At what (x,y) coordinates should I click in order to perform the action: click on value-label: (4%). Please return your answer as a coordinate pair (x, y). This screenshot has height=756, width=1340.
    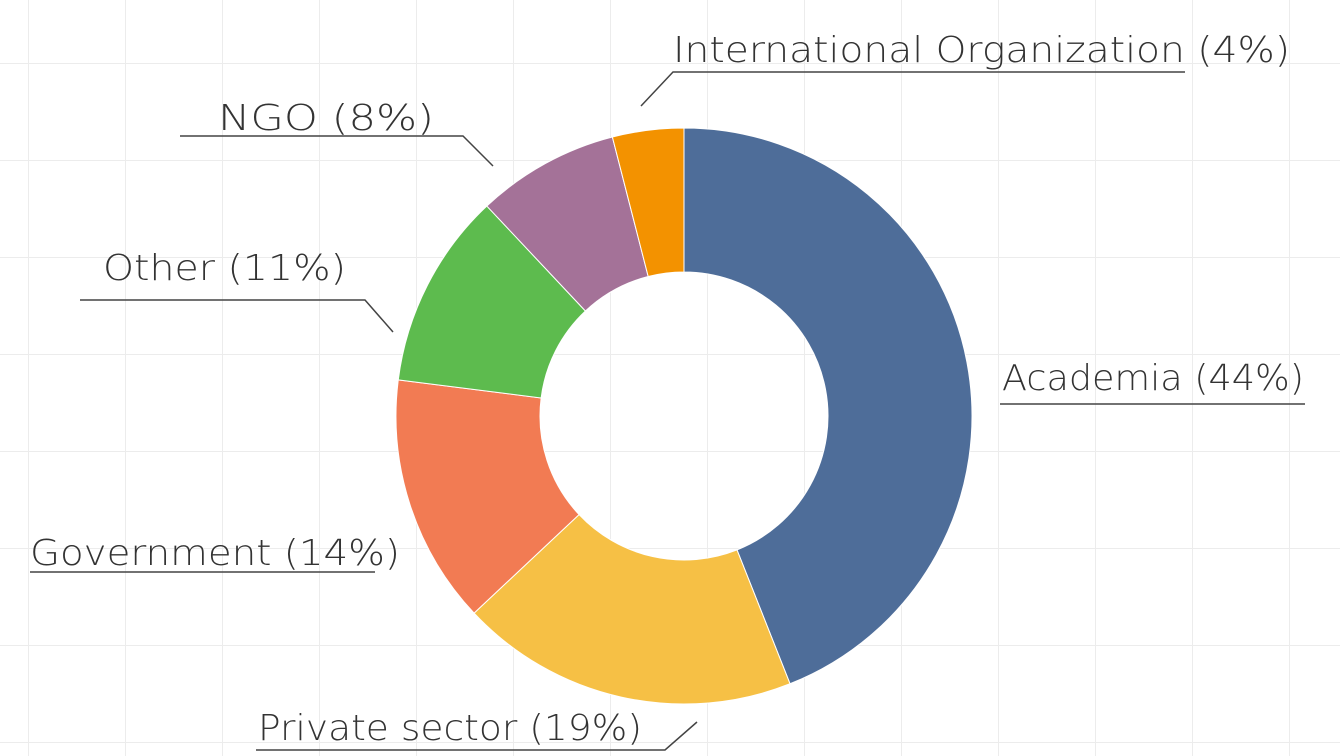
    Looking at the image, I should click on (1243, 50).